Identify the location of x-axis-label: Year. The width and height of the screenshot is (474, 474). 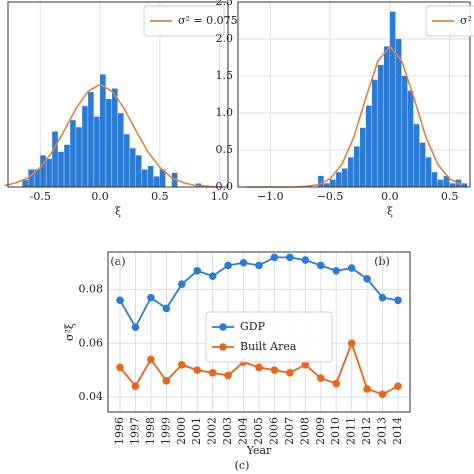
(259, 450).